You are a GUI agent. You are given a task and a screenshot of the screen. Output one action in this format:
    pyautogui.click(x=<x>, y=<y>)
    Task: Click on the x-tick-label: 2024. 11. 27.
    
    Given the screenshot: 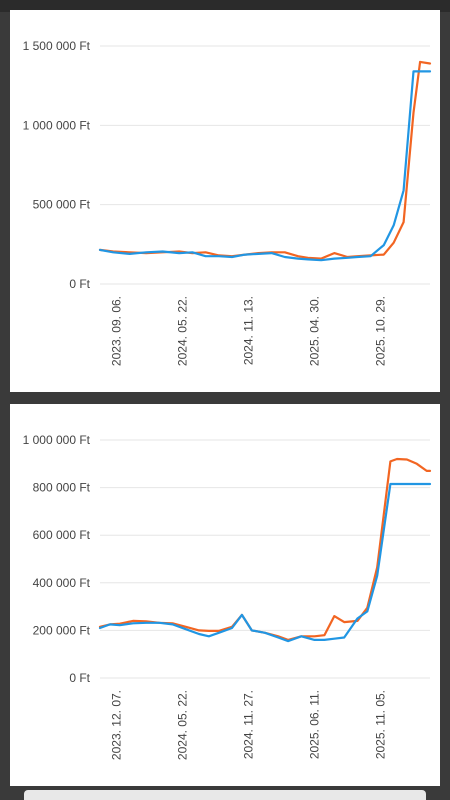 What is the action you would take?
    pyautogui.click(x=249, y=724)
    